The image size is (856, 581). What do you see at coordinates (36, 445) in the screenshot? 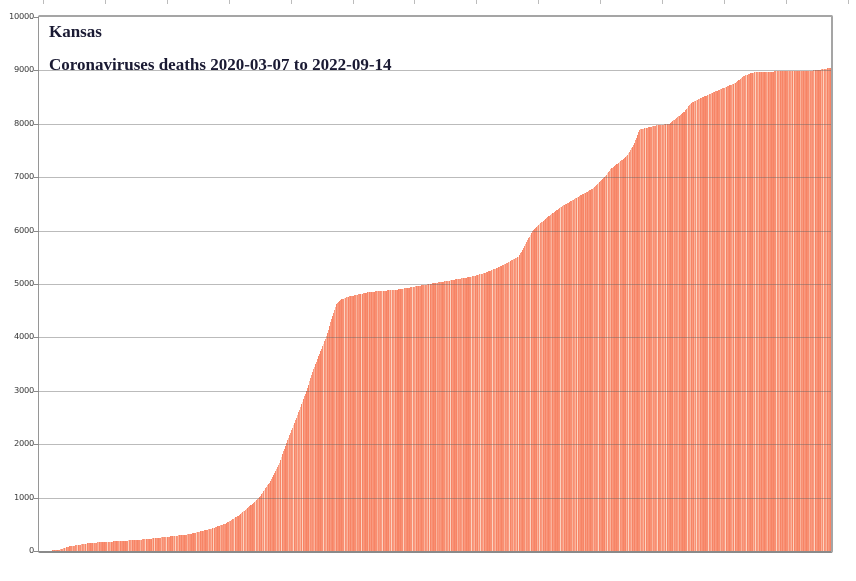
I see `y-axis-tick-mark` at bounding box center [36, 445].